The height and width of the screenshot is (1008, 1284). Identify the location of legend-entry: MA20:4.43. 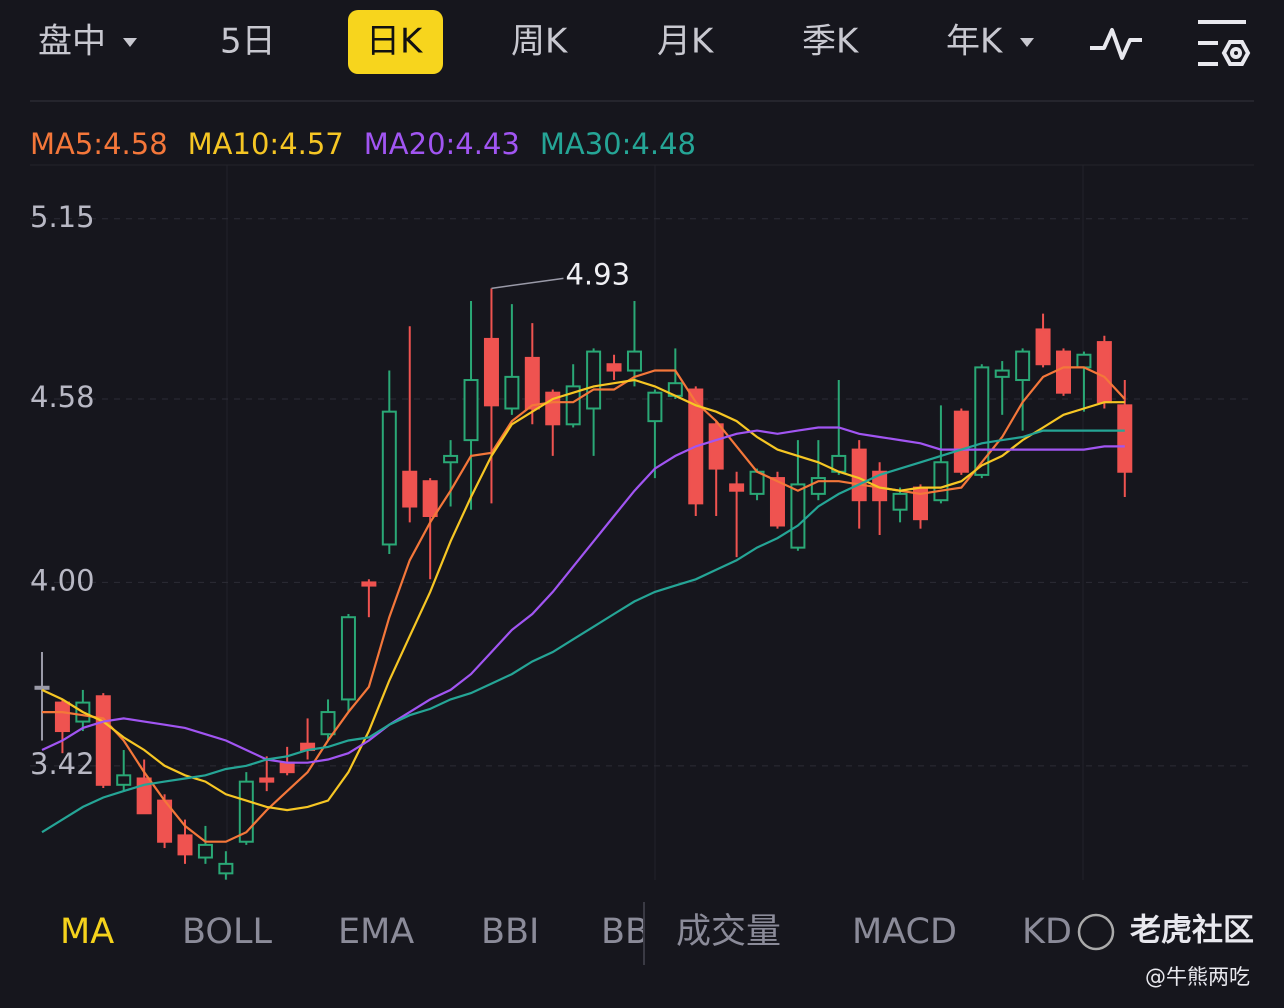
(442, 144).